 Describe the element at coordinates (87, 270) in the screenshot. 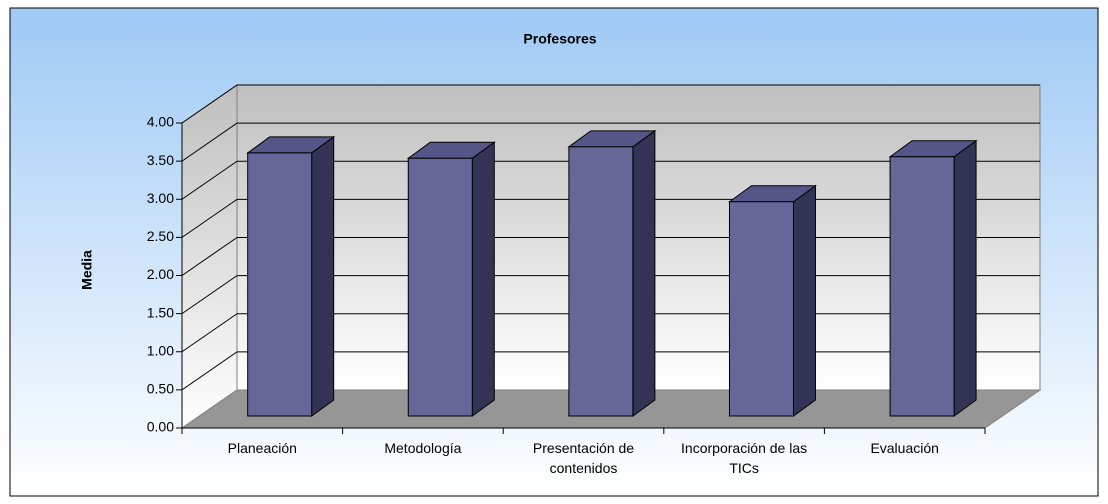

I see `y-axis-title: Media` at that location.